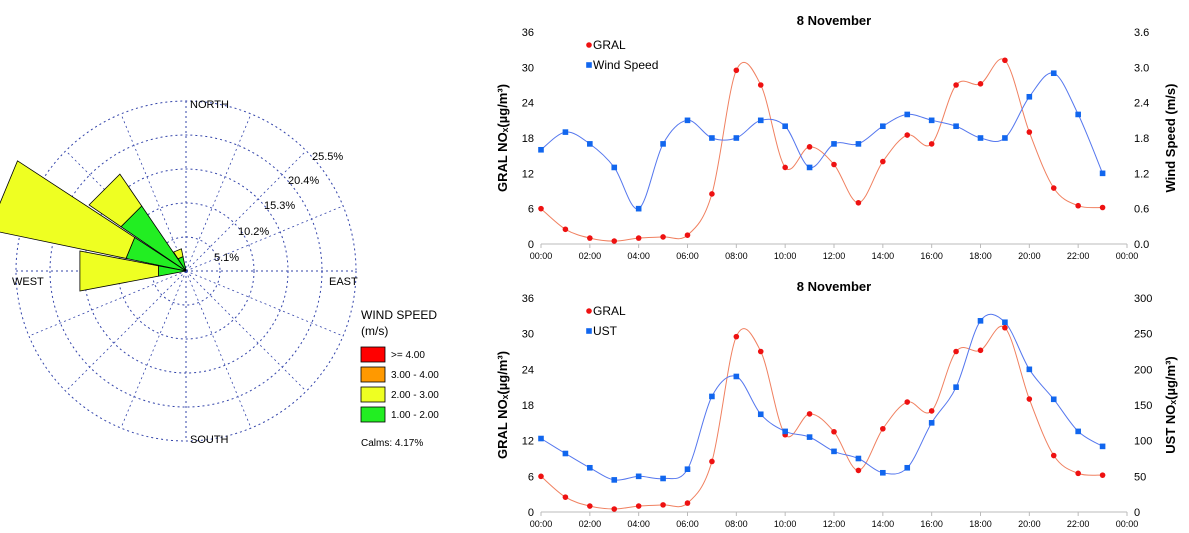 The height and width of the screenshot is (533, 1189). What do you see at coordinates (1140, 477) in the screenshot?
I see `y-right-tick-label: 50` at bounding box center [1140, 477].